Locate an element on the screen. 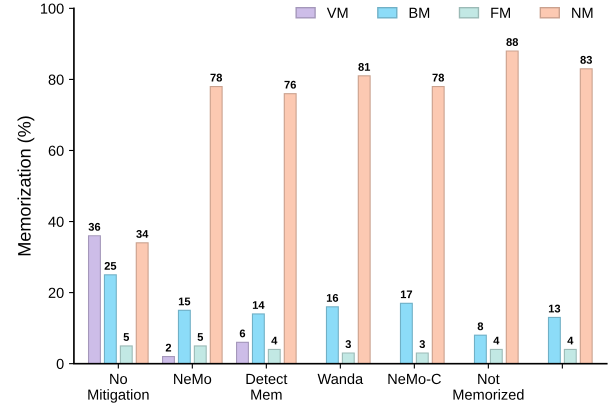 This screenshot has height=418, width=616. data-label: 16 is located at coordinates (332, 298).